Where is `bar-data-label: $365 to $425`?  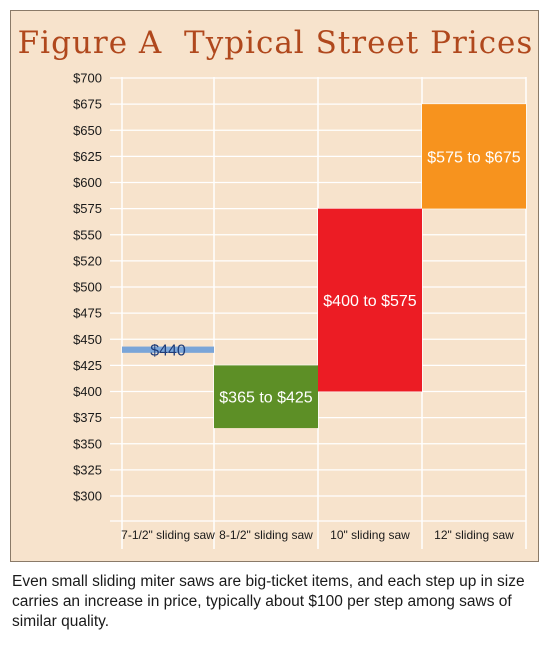 bar-data-label: $365 to $425 is located at coordinates (266, 398).